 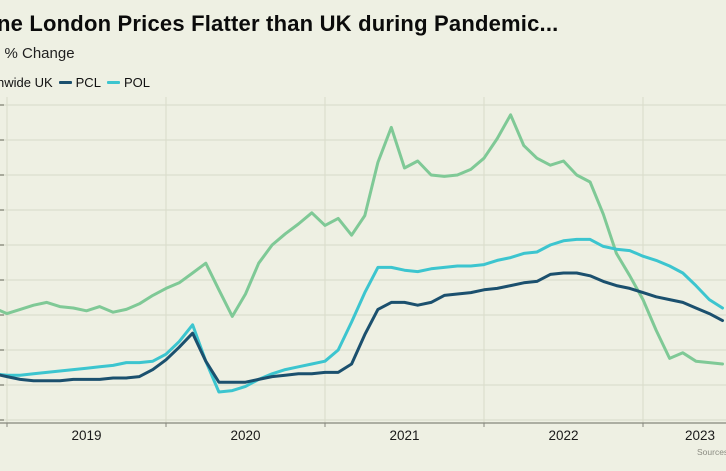 What do you see at coordinates (88, 82) in the screenshot?
I see `legend-label: PCL` at bounding box center [88, 82].